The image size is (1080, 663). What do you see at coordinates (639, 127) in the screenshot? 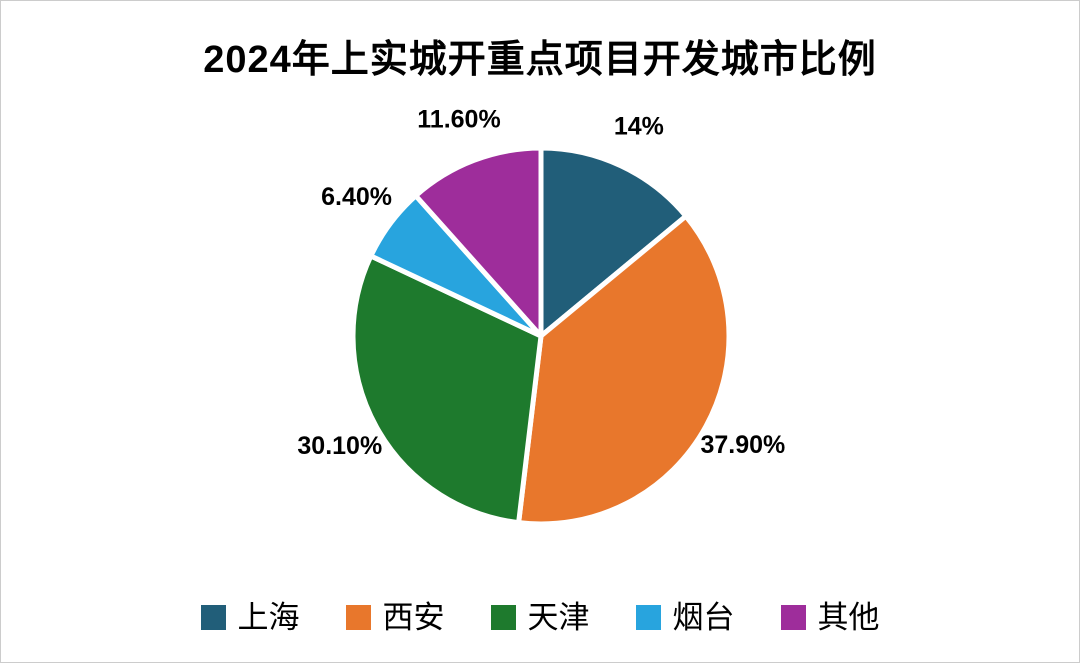
I see `slice-value-label: 14%` at bounding box center [639, 127].